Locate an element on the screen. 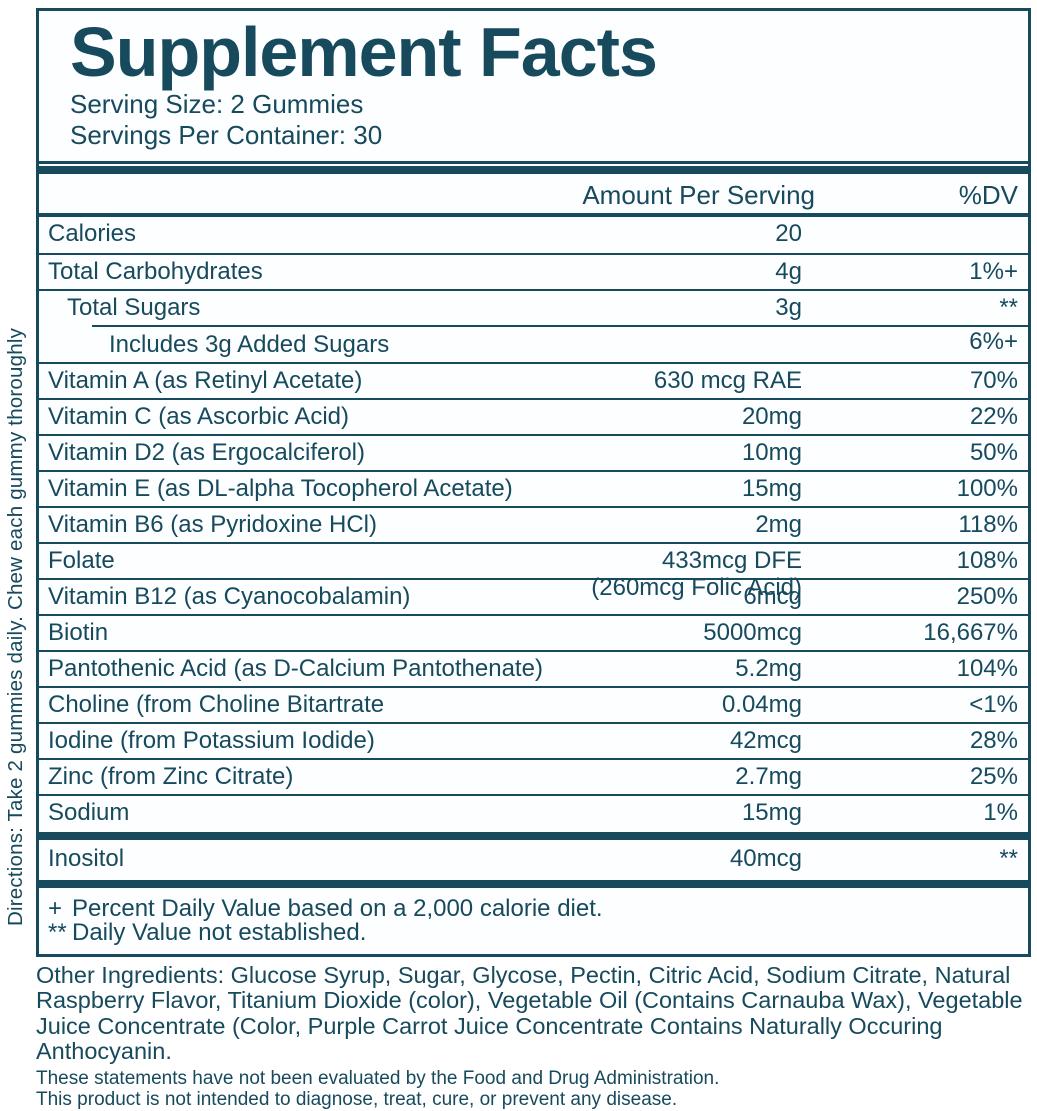  nutrient-amount-line1: 5.2mg is located at coordinates (768, 668).